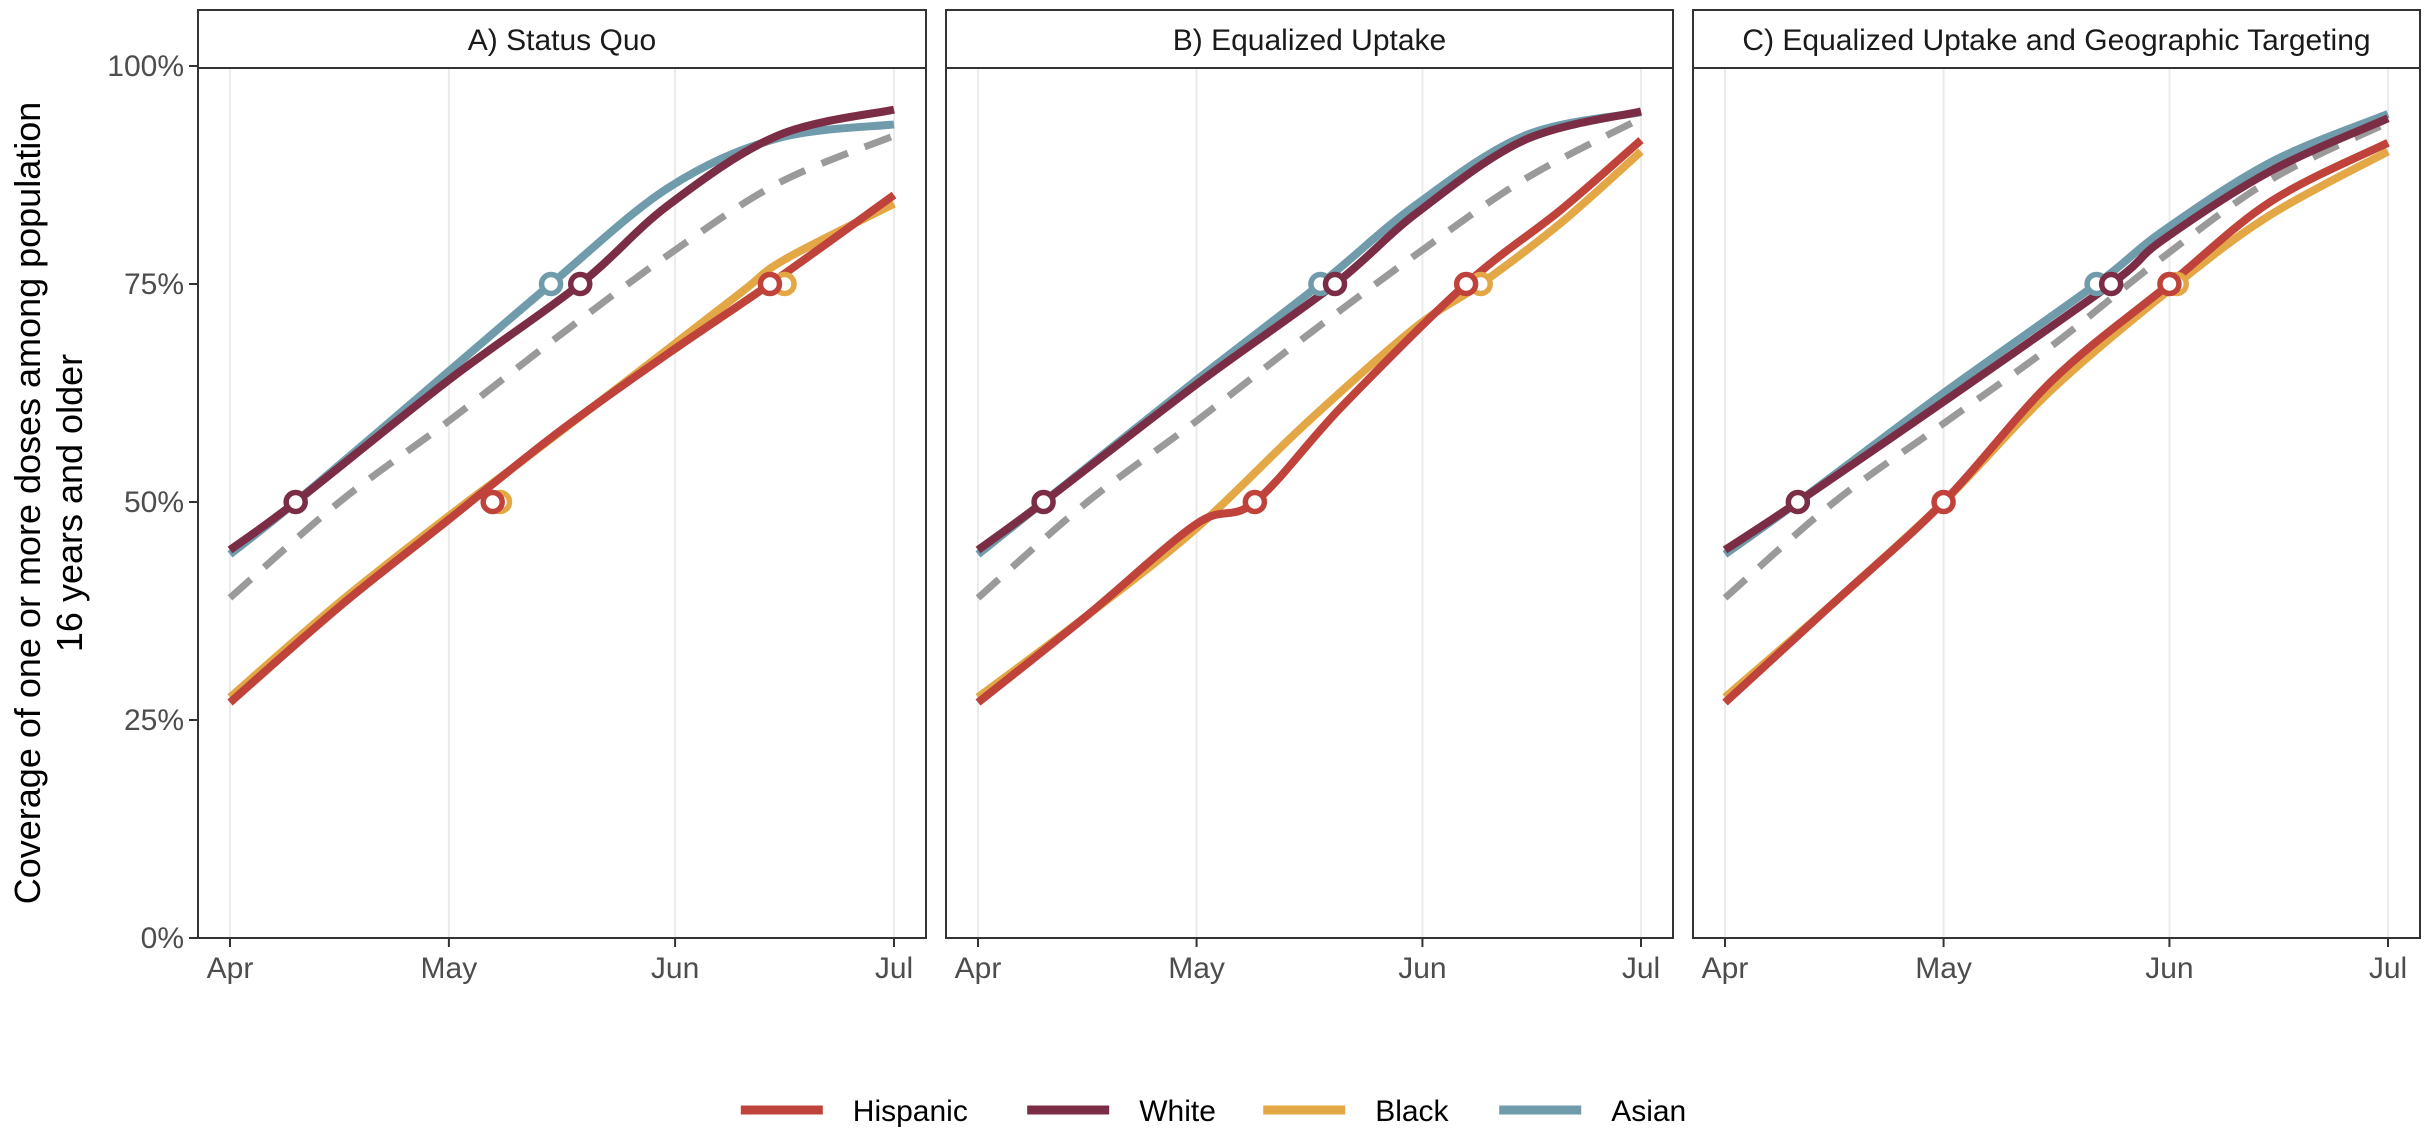 The height and width of the screenshot is (1138, 2436). I want to click on legend-label-asian: Asian, so click(1648, 1111).